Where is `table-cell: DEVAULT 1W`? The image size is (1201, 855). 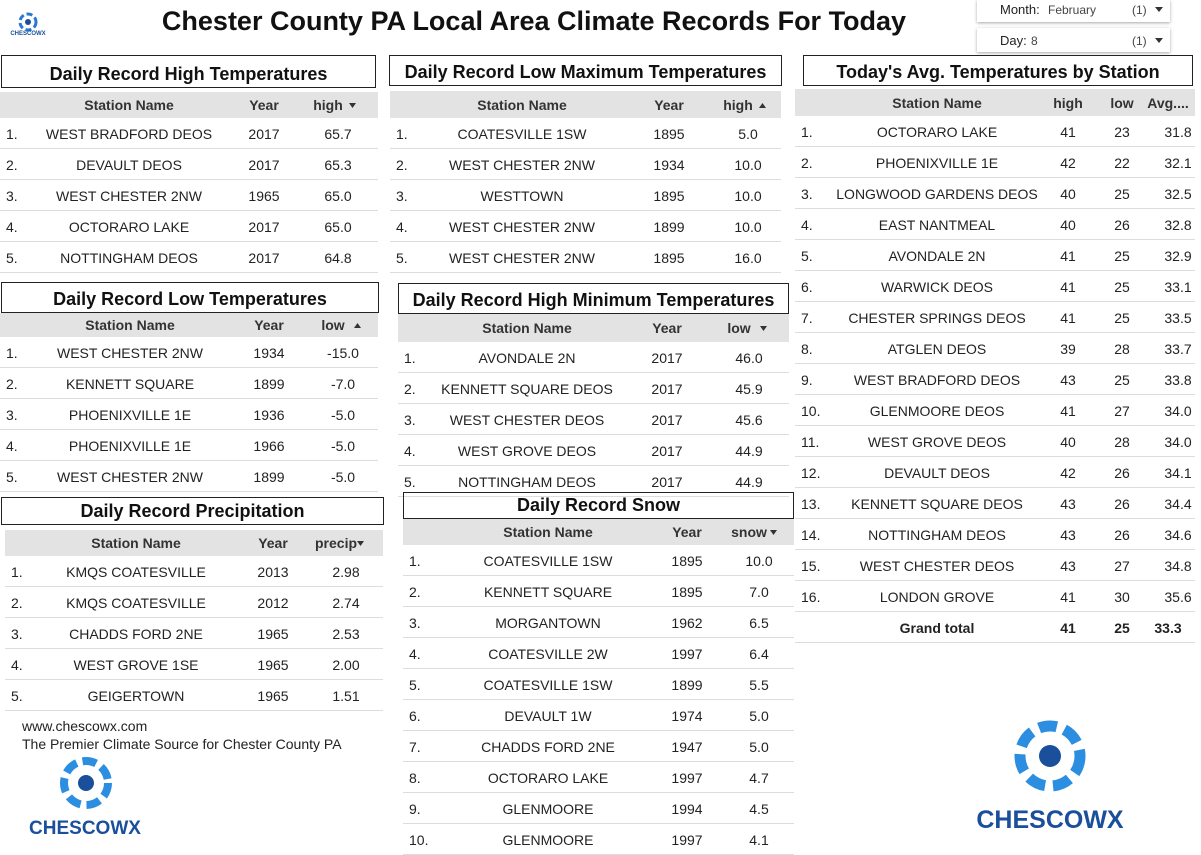 table-cell: DEVAULT 1W is located at coordinates (548, 716).